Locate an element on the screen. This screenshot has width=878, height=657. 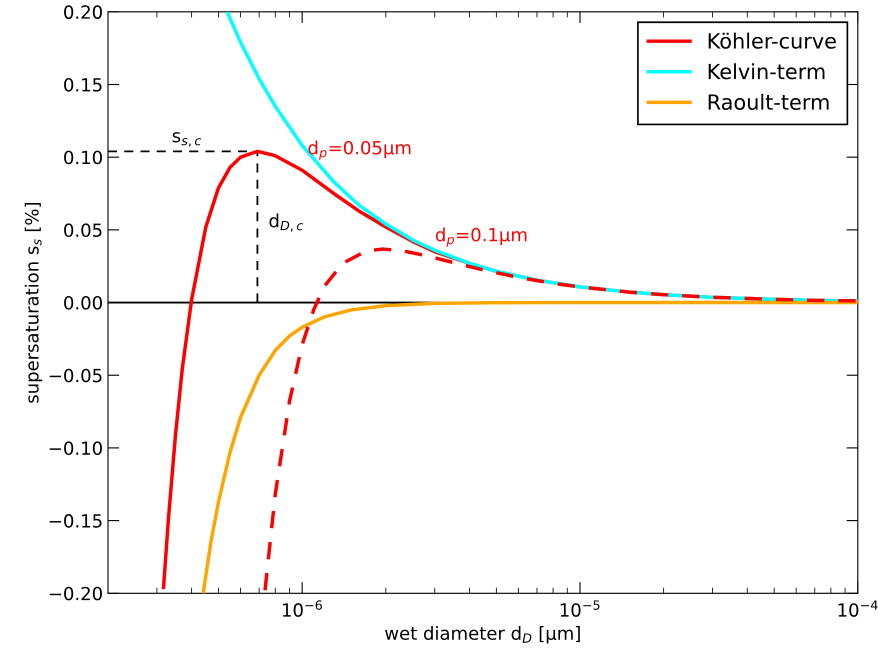
legend-label: Köhler-curve is located at coordinates (772, 40).